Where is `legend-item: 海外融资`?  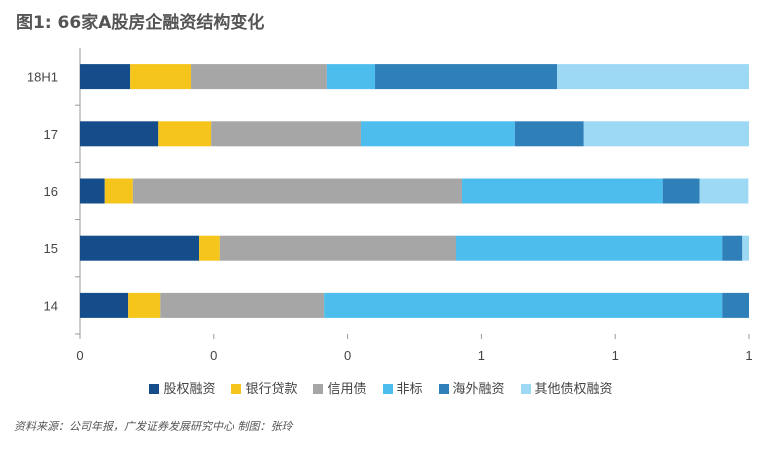
legend-item: 海外融资 is located at coordinates (471, 387).